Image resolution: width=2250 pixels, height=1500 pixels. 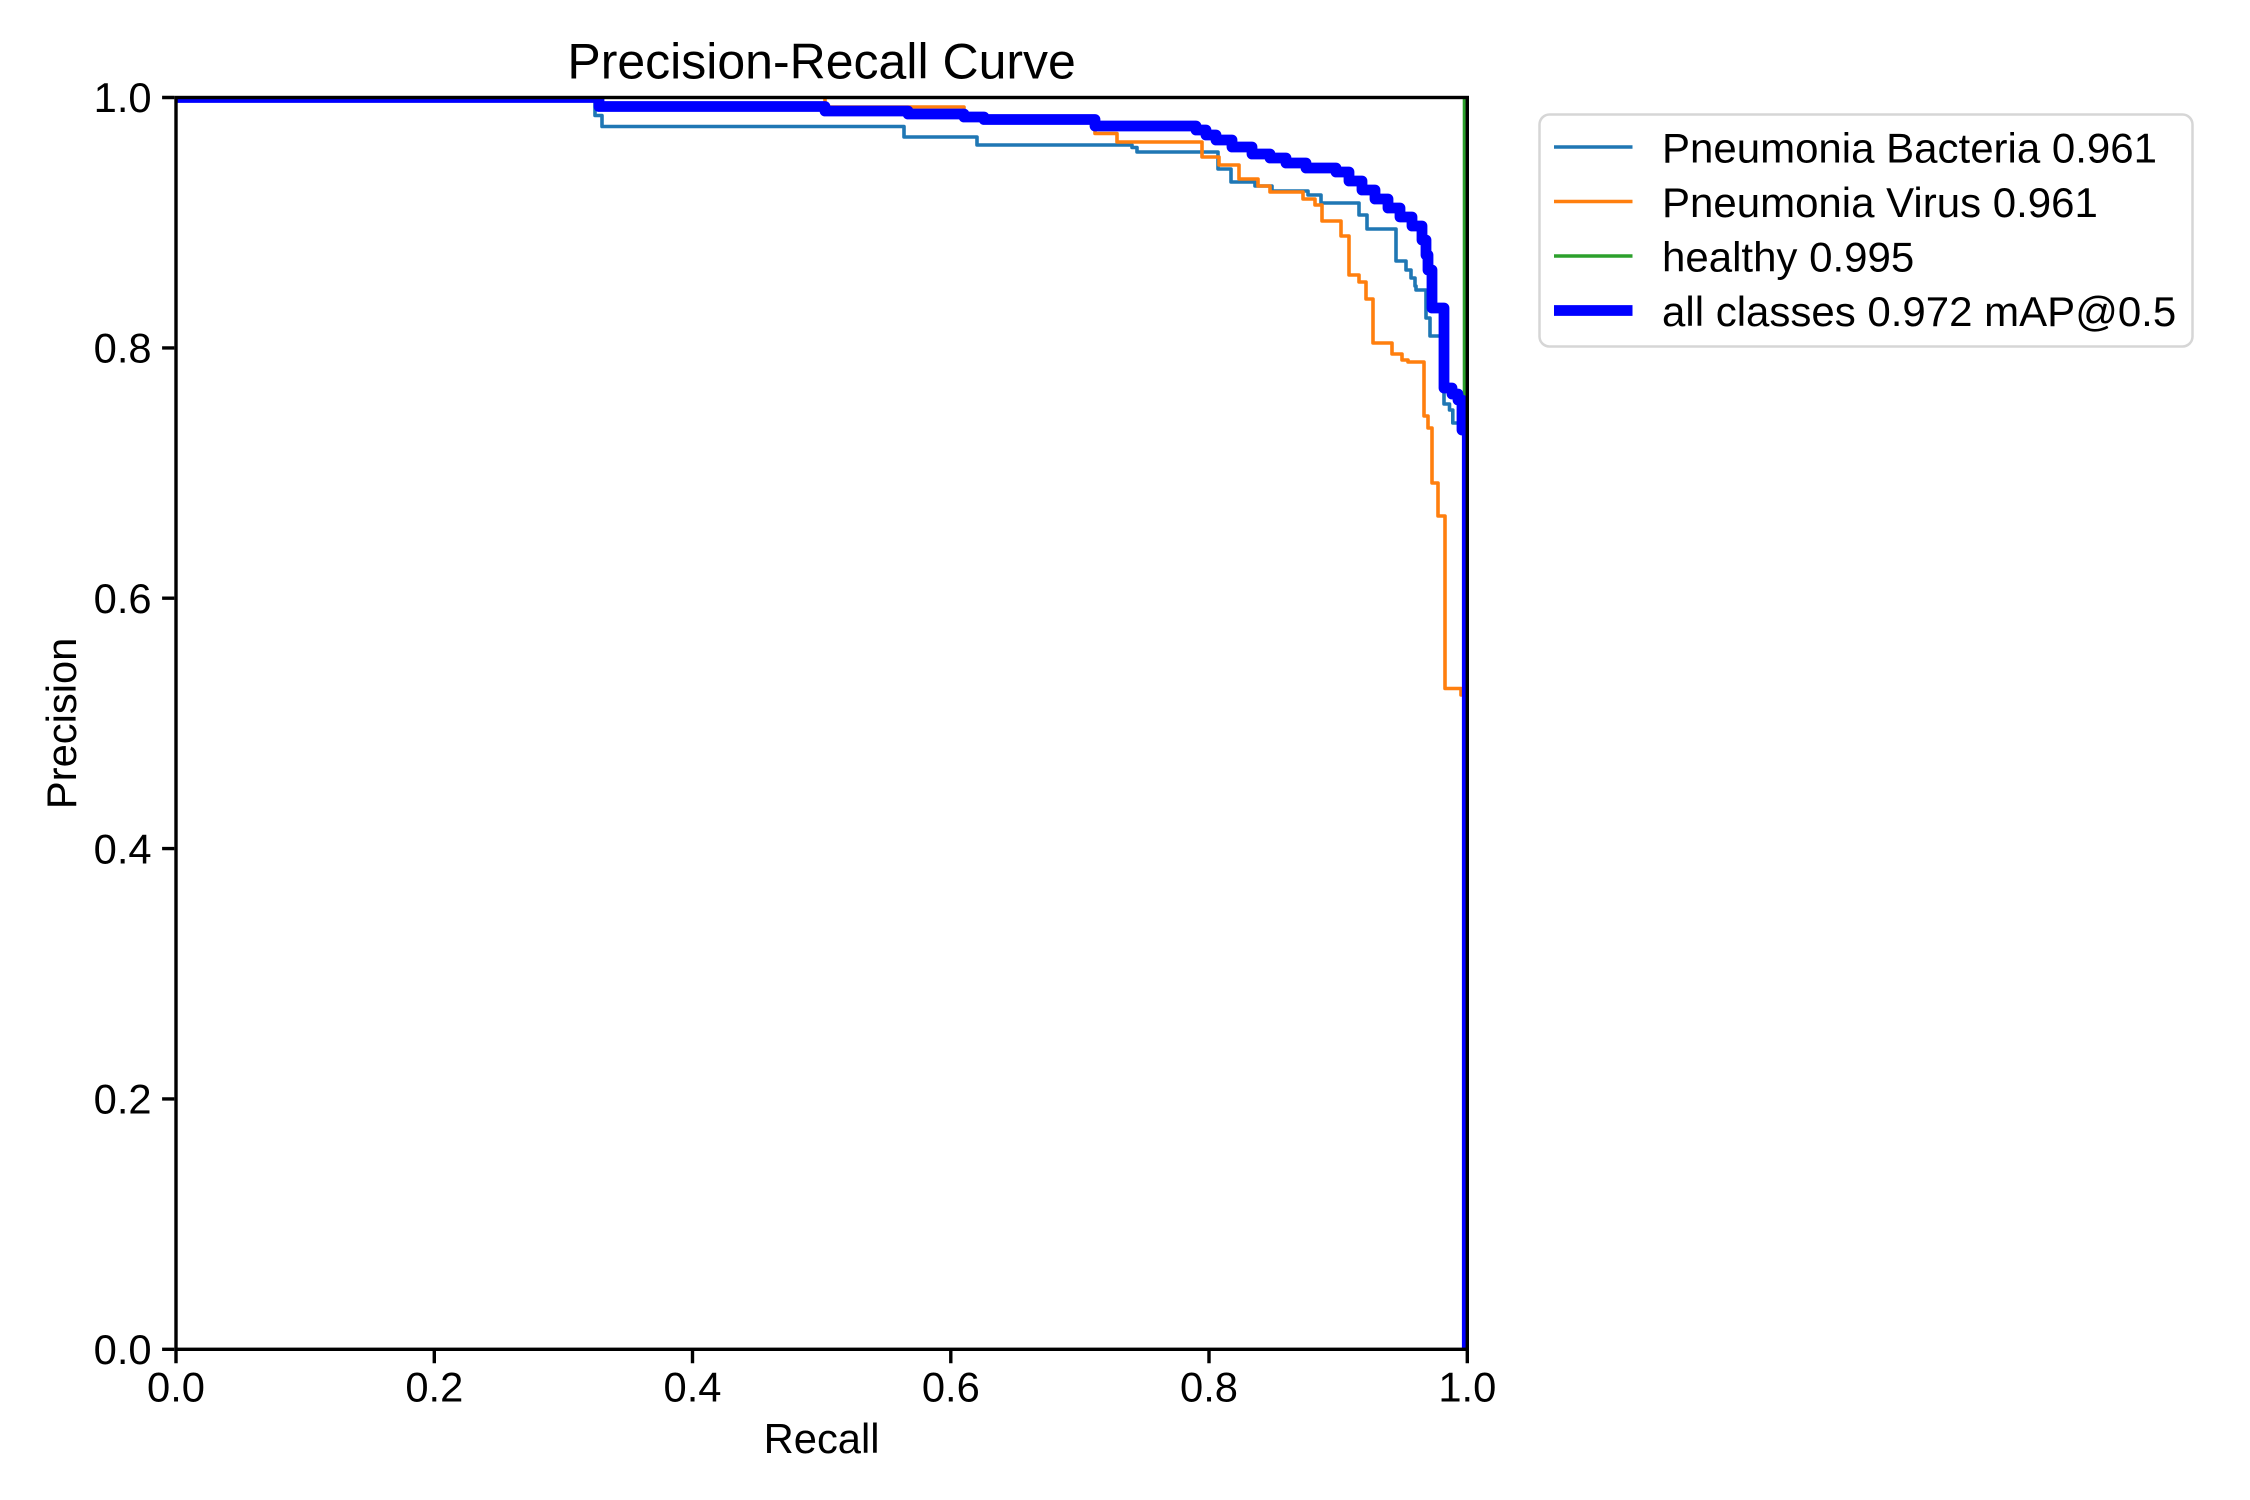 What do you see at coordinates (61, 723) in the screenshot?
I see `svg-text: Precision` at bounding box center [61, 723].